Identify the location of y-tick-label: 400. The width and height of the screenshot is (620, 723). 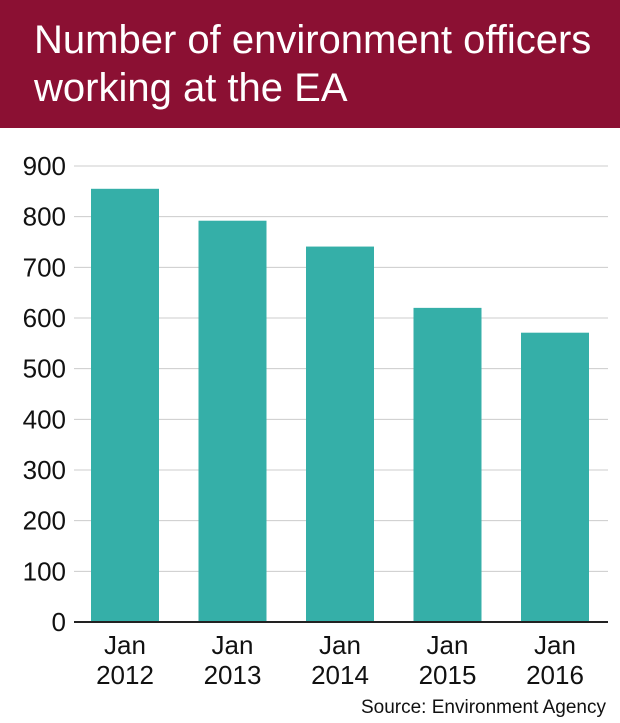
(44, 419).